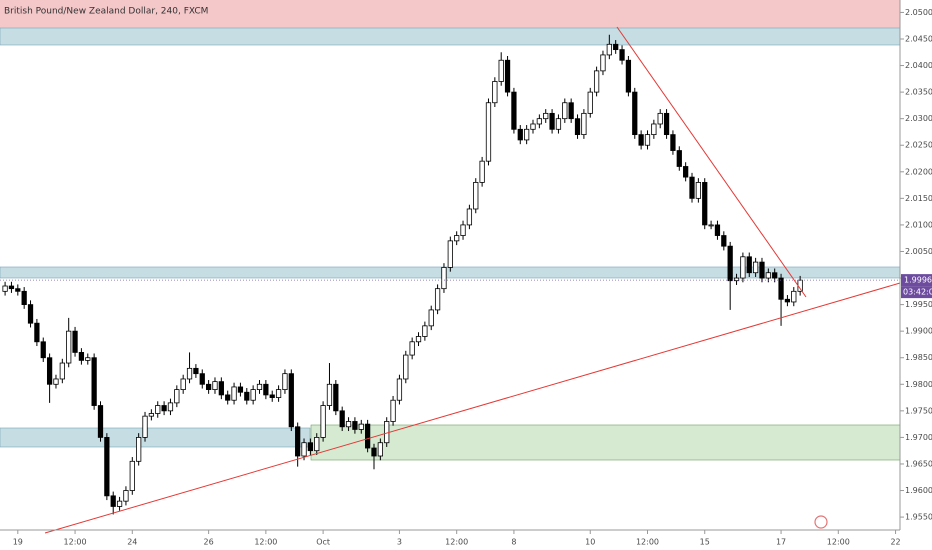 This screenshot has width=932, height=550. What do you see at coordinates (450, 36) in the screenshot?
I see `resistance-band` at bounding box center [450, 36].